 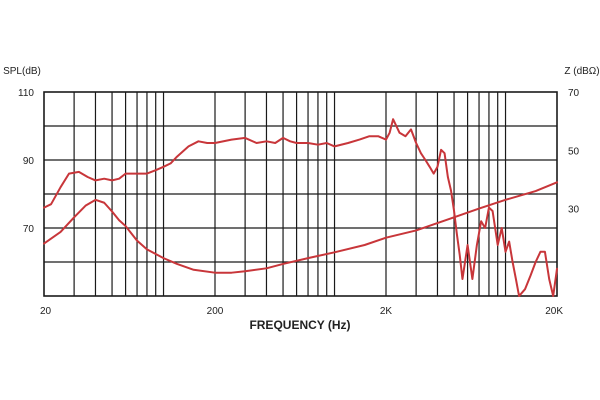 I want to click on x-tick-label: 2K, so click(x=386, y=311).